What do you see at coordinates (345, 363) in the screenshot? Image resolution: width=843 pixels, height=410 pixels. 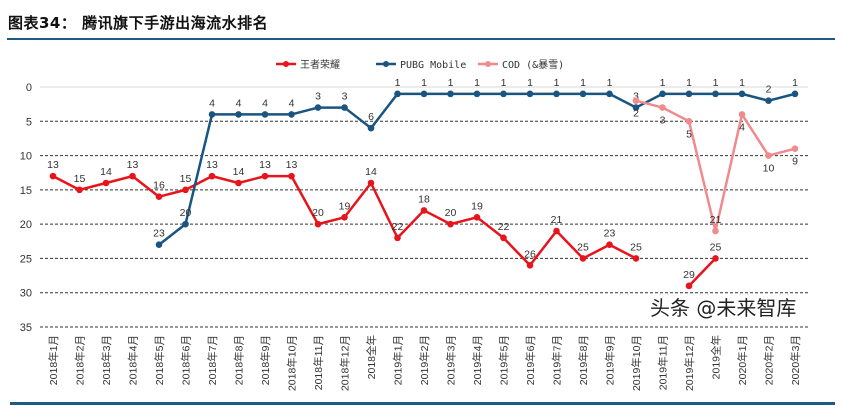 I see `x-tick-label: 2018年12月` at bounding box center [345, 363].